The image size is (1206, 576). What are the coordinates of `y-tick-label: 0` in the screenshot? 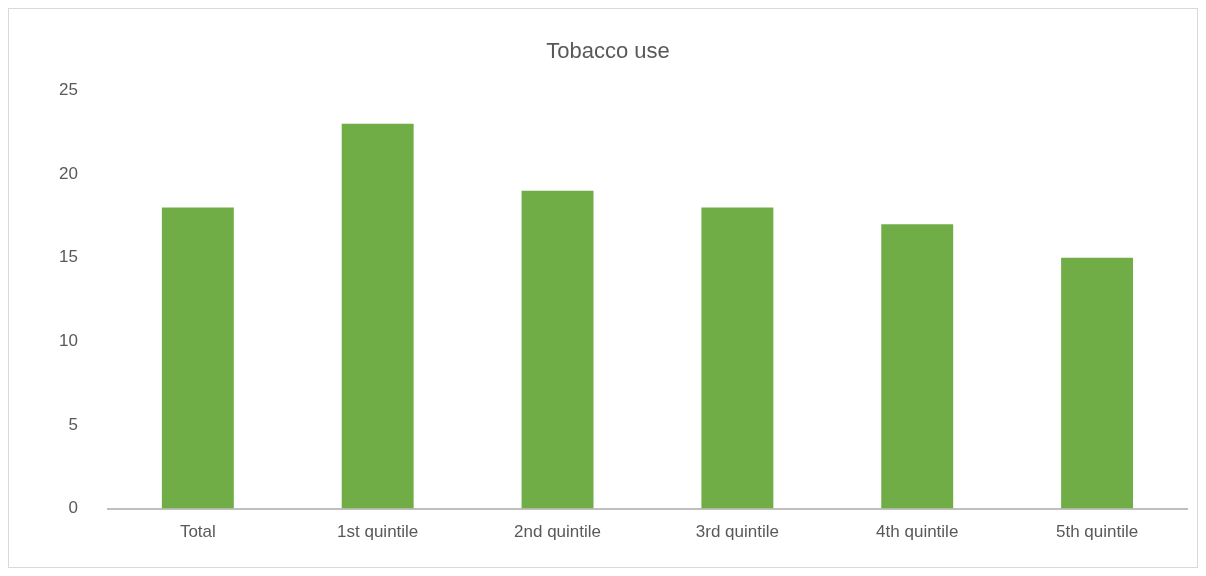 It's located at (73, 508).